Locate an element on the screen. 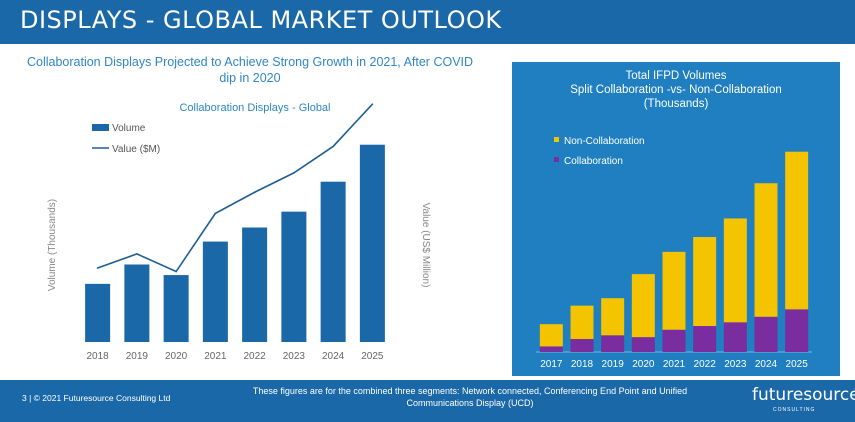 The width and height of the screenshot is (855, 422). non-collab-bar-2024 is located at coordinates (766, 250).